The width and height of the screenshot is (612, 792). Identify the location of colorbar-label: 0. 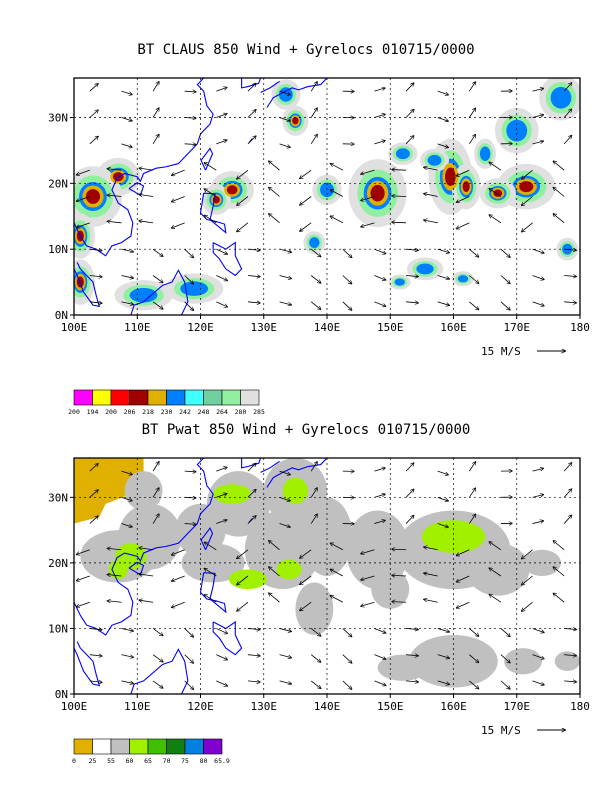
(74, 761).